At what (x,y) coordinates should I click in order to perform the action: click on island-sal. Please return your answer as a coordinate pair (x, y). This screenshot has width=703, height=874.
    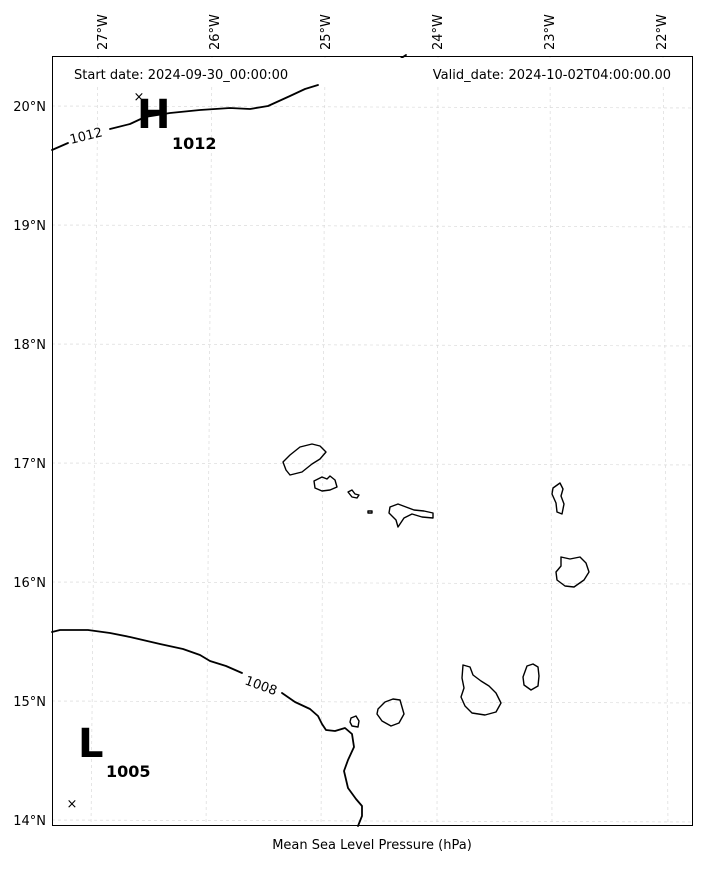
    Looking at the image, I should click on (558, 498).